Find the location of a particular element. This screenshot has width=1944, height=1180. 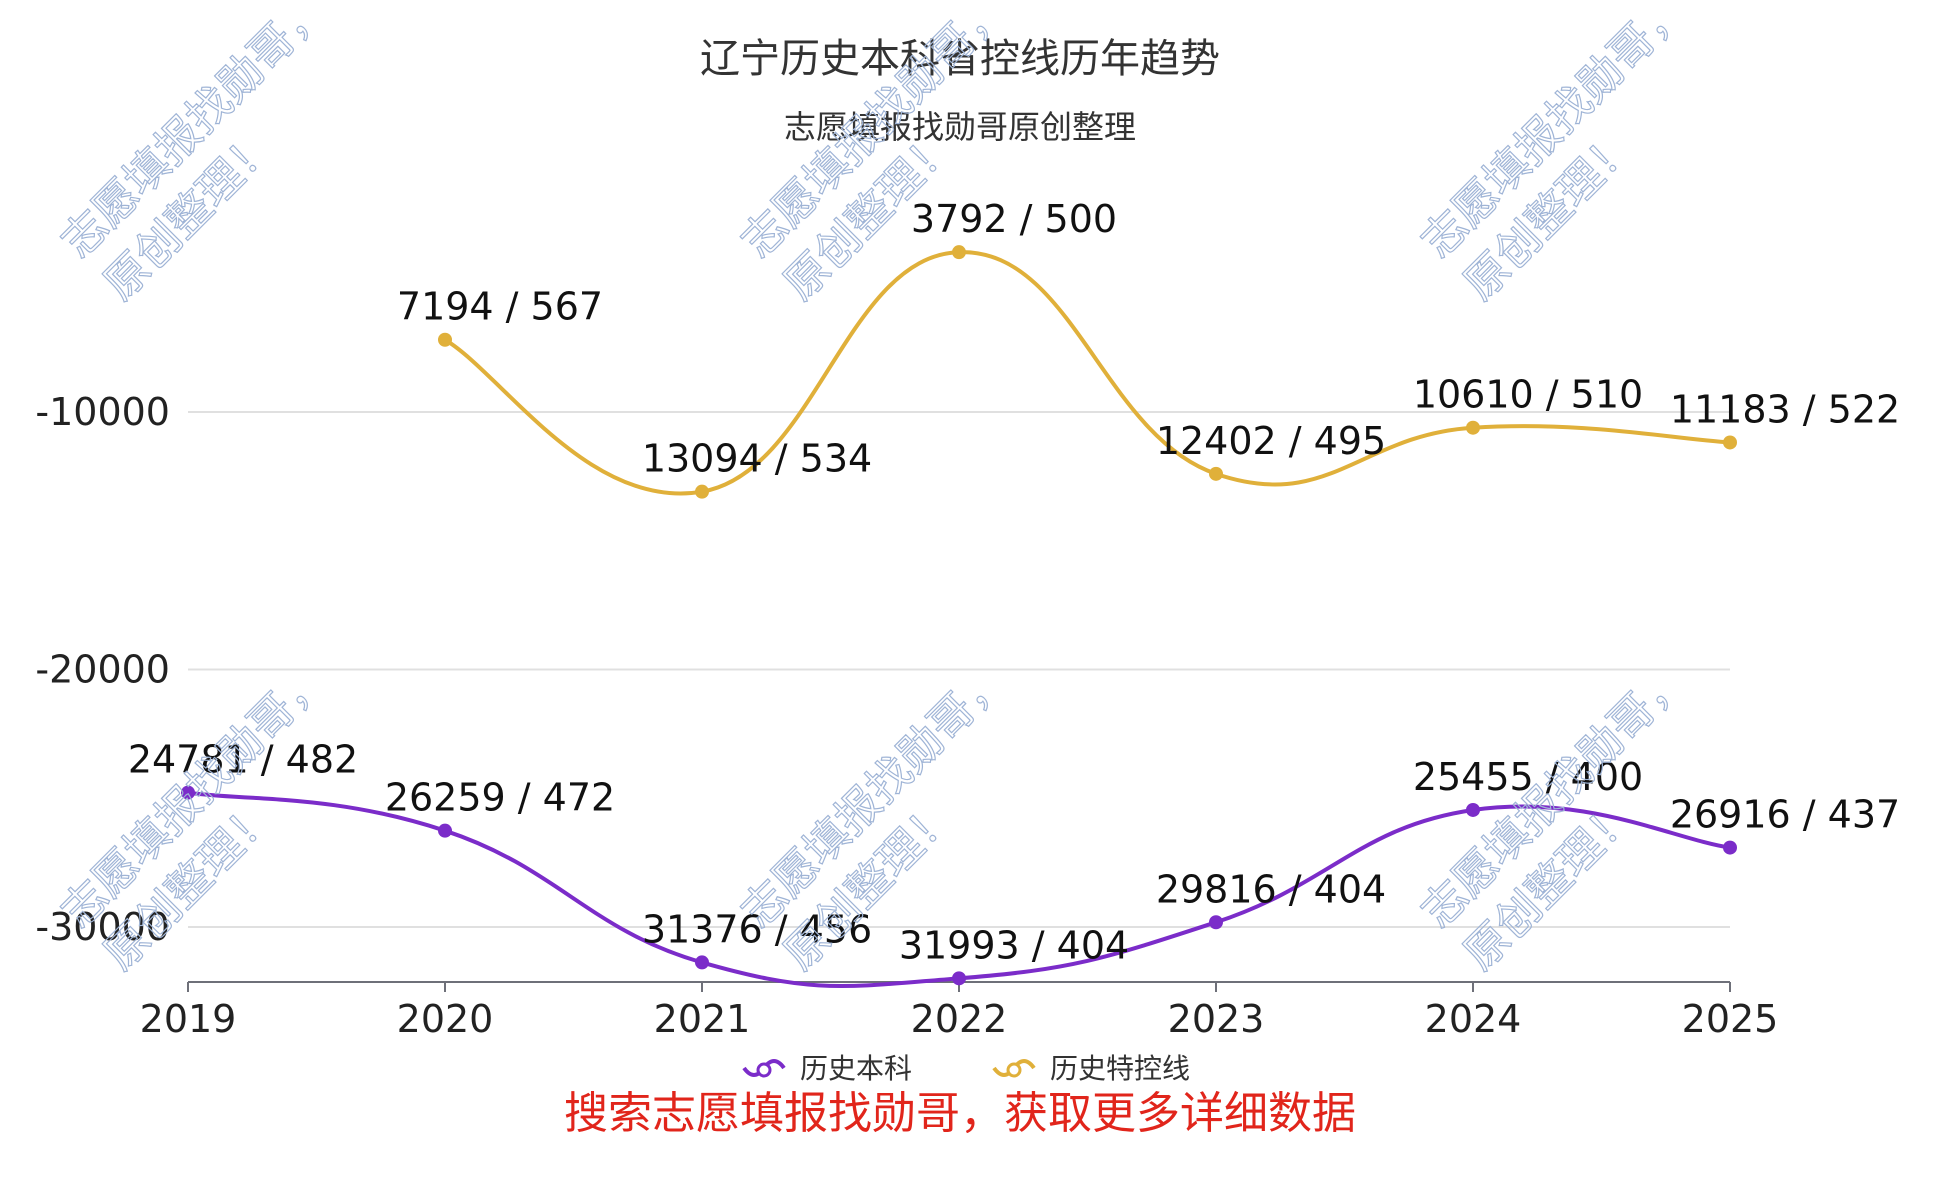

data-label: 12402 / 495 is located at coordinates (1271, 441).